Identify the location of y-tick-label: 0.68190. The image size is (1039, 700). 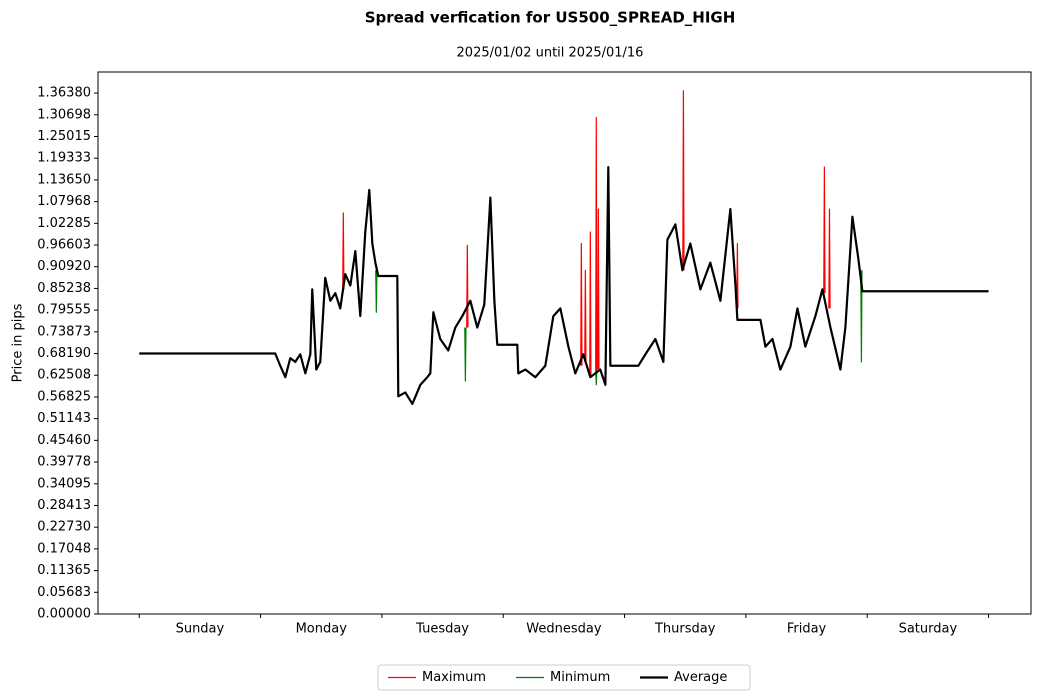
(64, 353).